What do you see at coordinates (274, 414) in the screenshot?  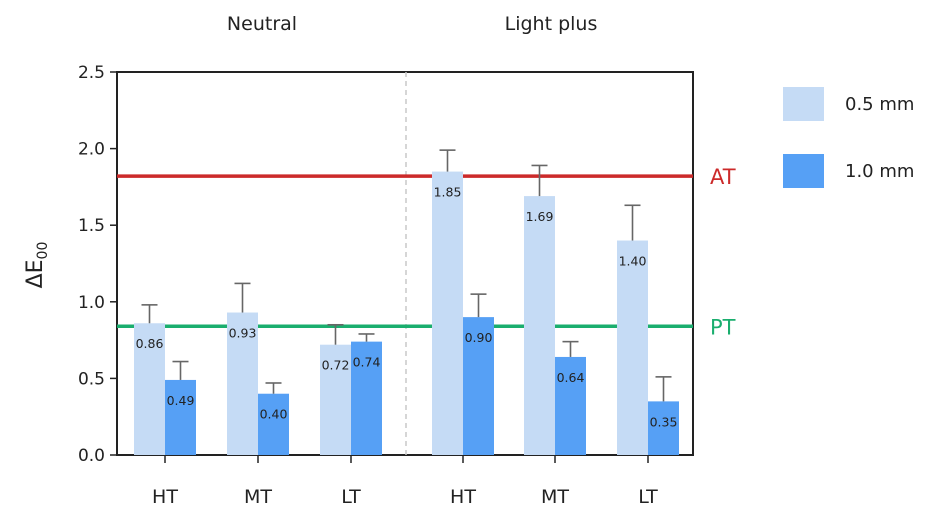 I see `data-label: 0.40` at bounding box center [274, 414].